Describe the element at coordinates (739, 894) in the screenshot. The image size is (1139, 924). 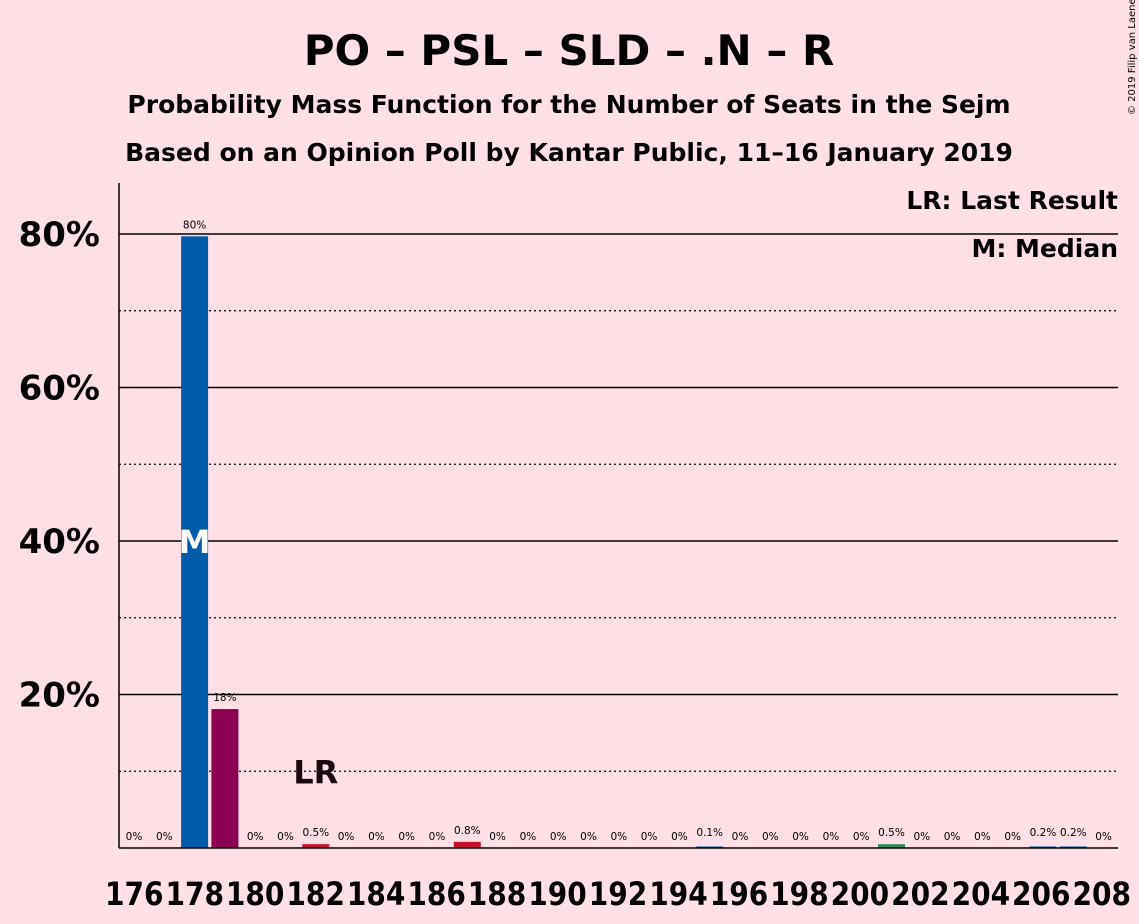
I see `x-tick-label: 196` at that location.